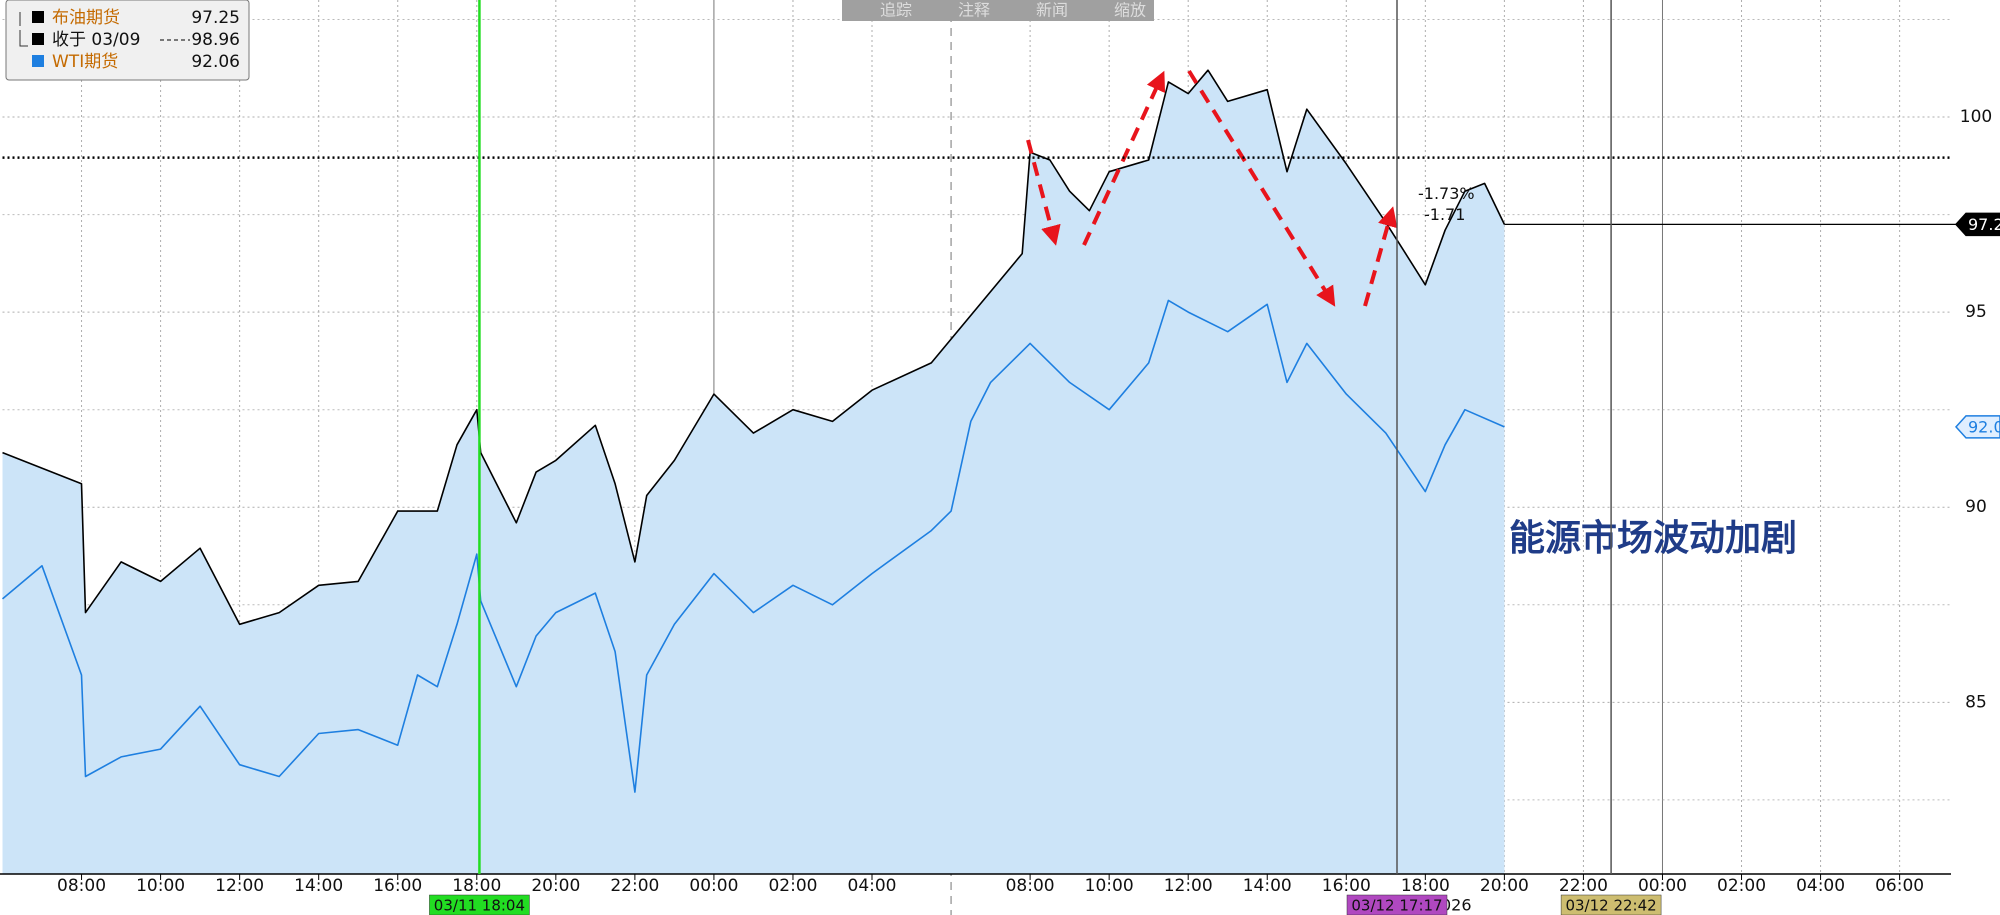  Describe the element at coordinates (1976, 312) in the screenshot. I see `y-tick-label: 95` at that location.